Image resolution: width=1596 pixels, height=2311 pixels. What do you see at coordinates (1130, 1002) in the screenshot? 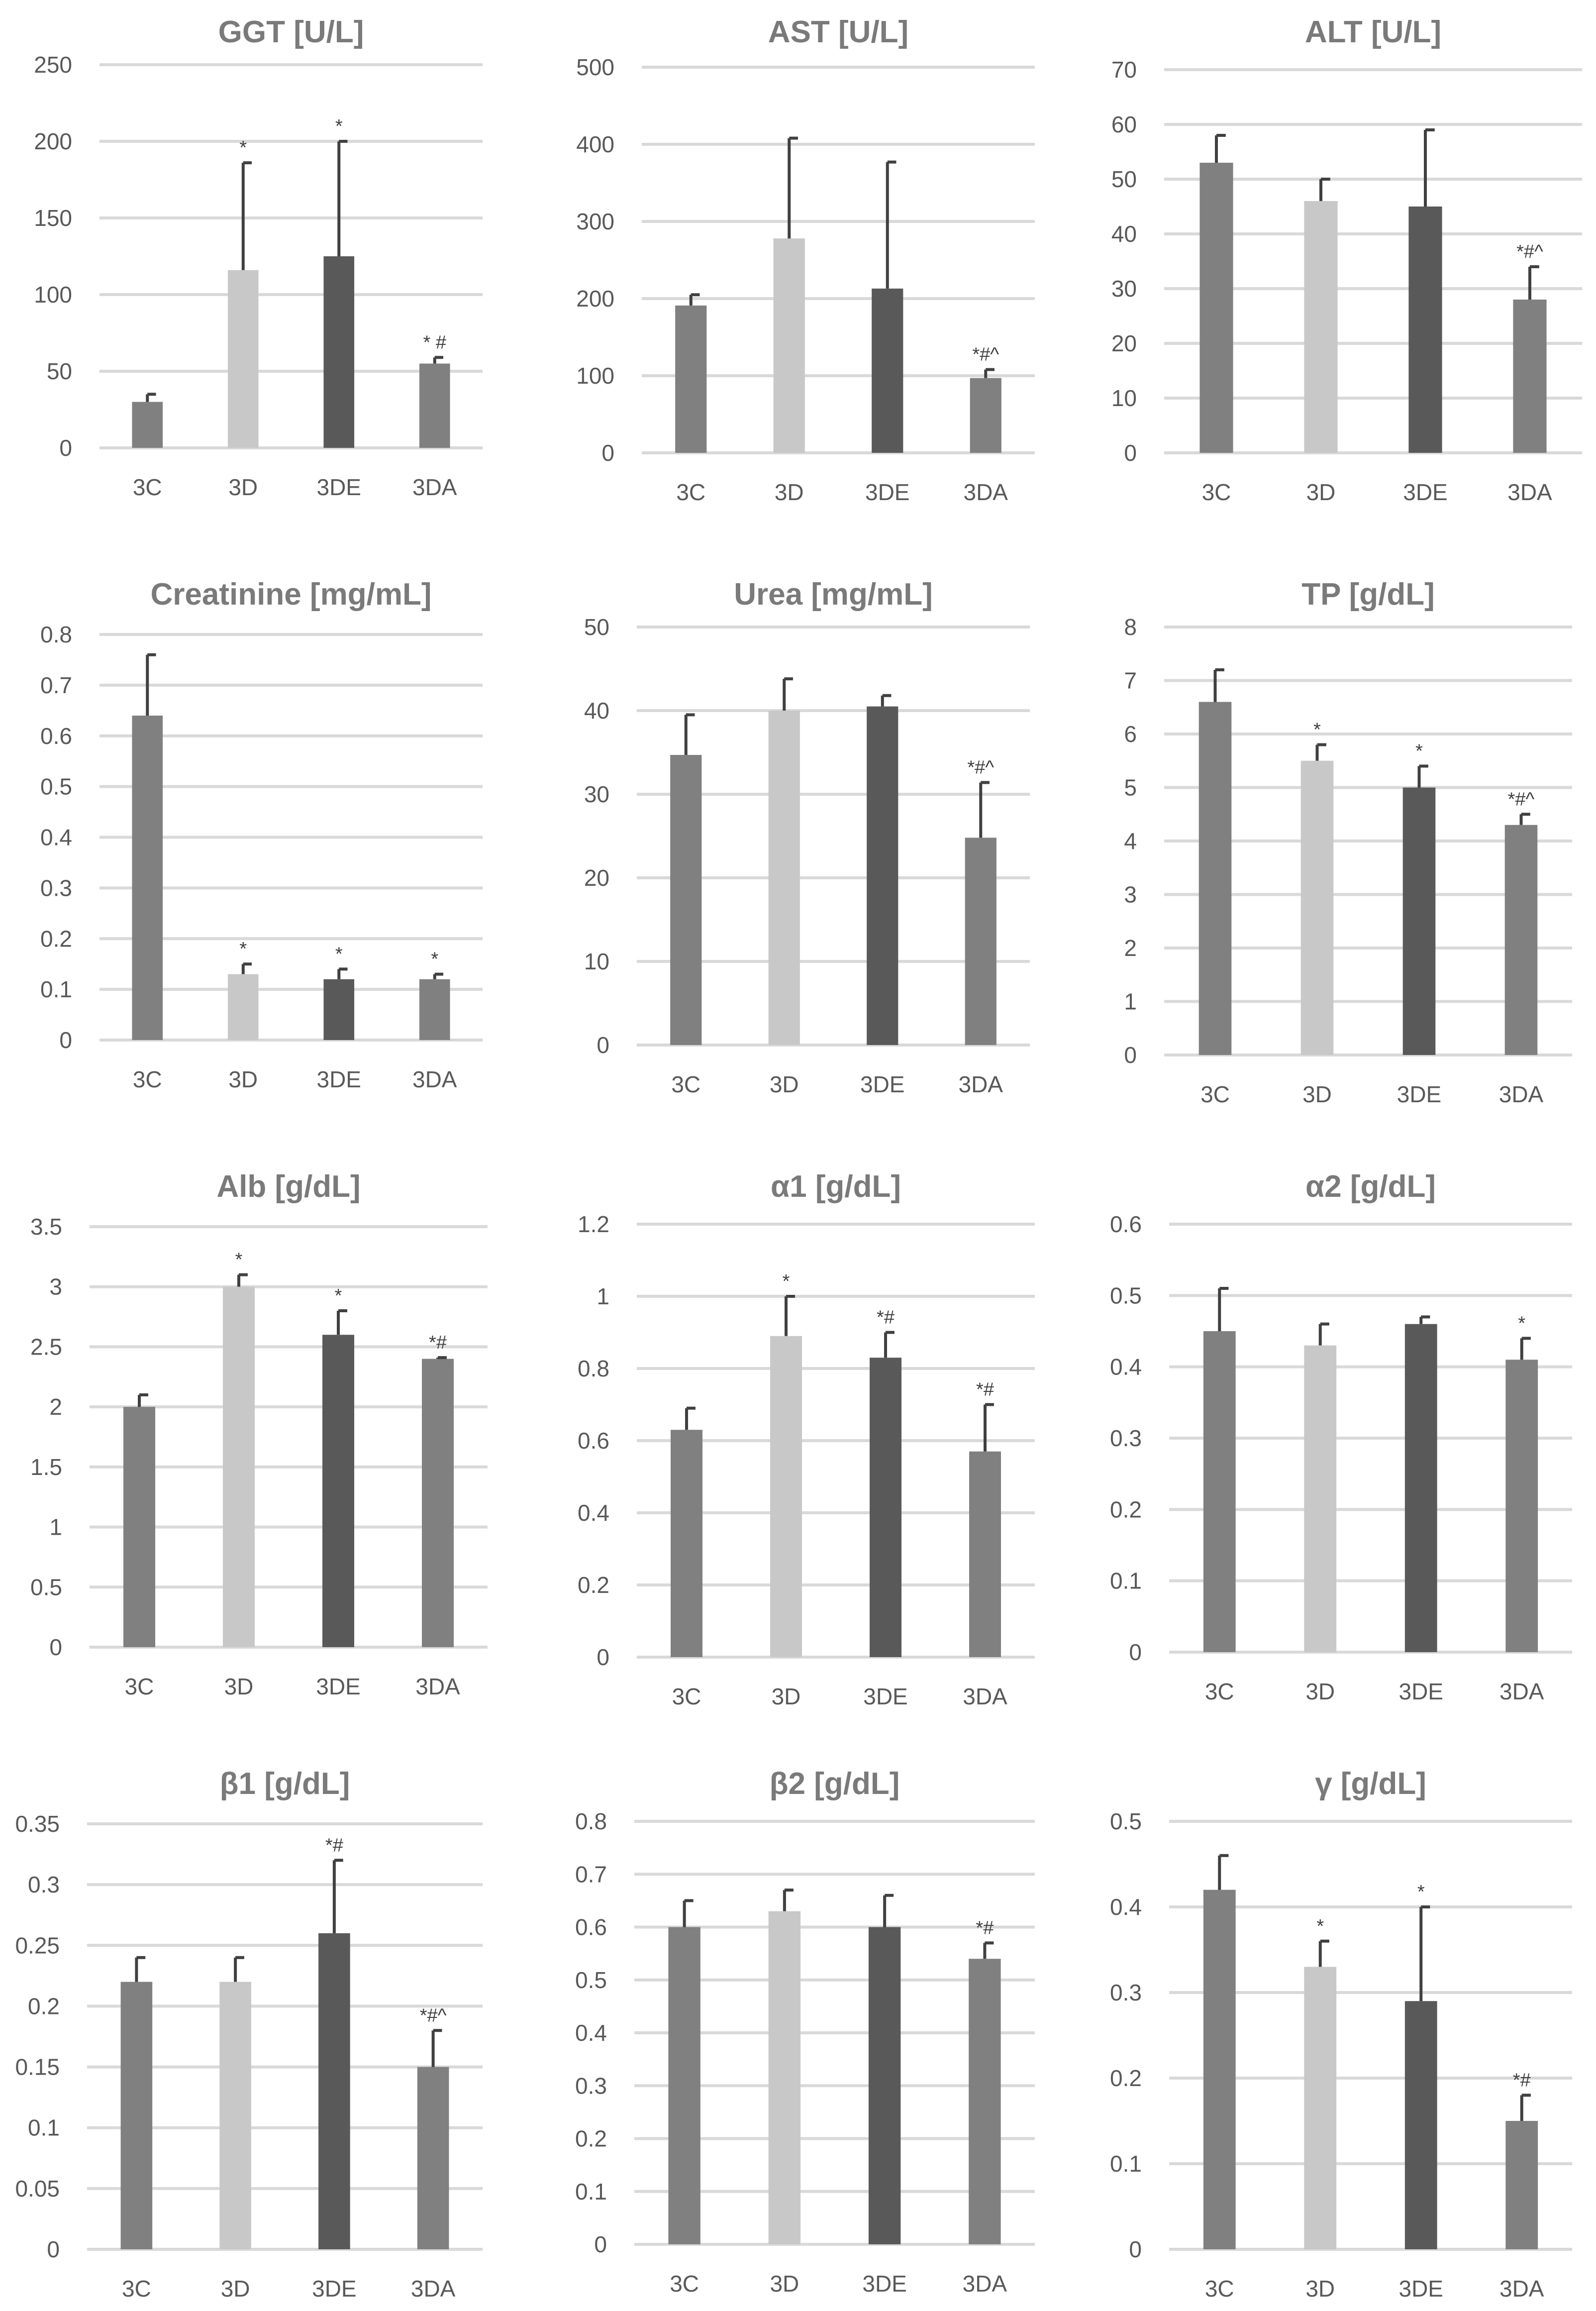
I see `y-tick-label: 1` at bounding box center [1130, 1002].